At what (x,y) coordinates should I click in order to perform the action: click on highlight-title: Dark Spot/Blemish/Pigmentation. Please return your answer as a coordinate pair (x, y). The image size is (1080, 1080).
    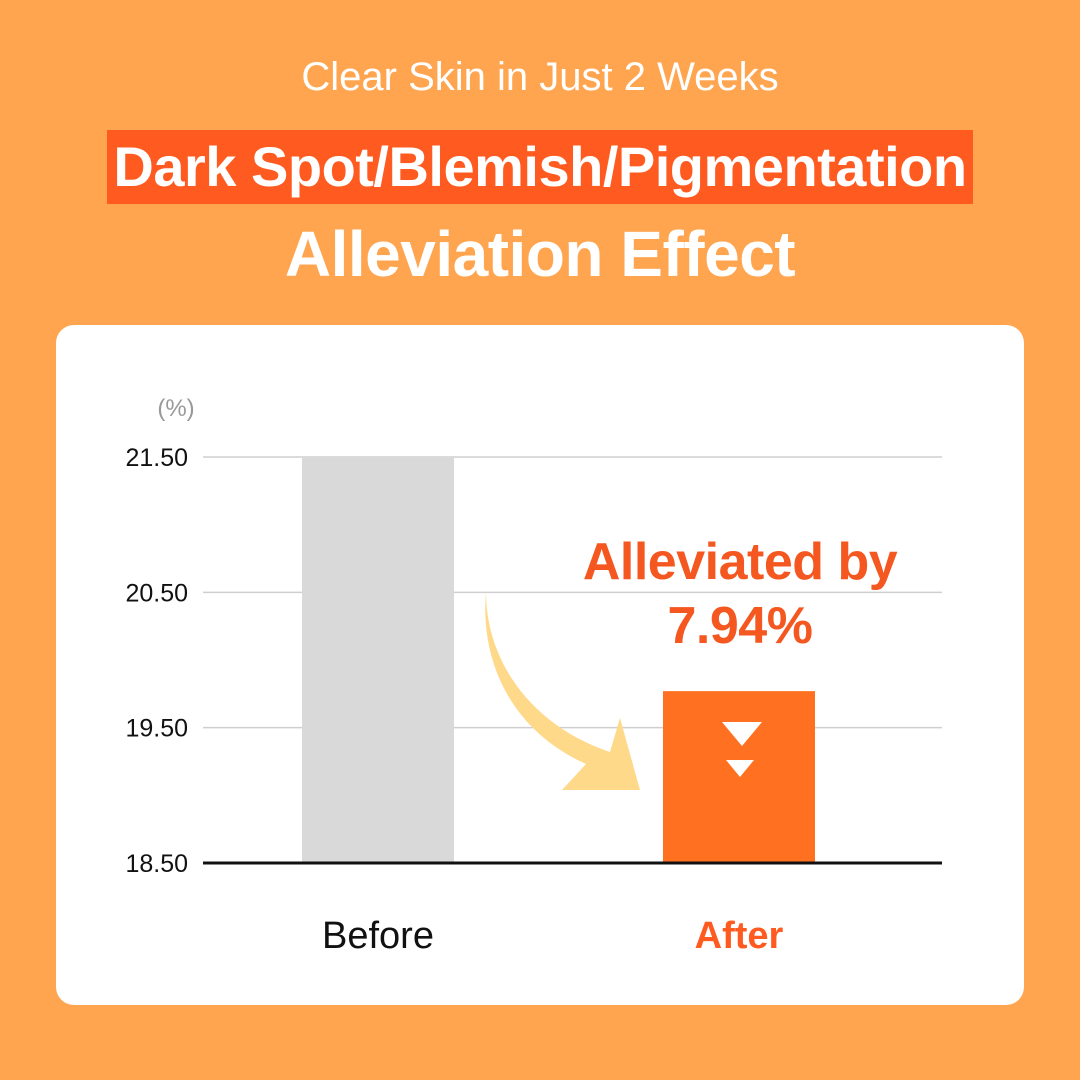
    Looking at the image, I should click on (540, 167).